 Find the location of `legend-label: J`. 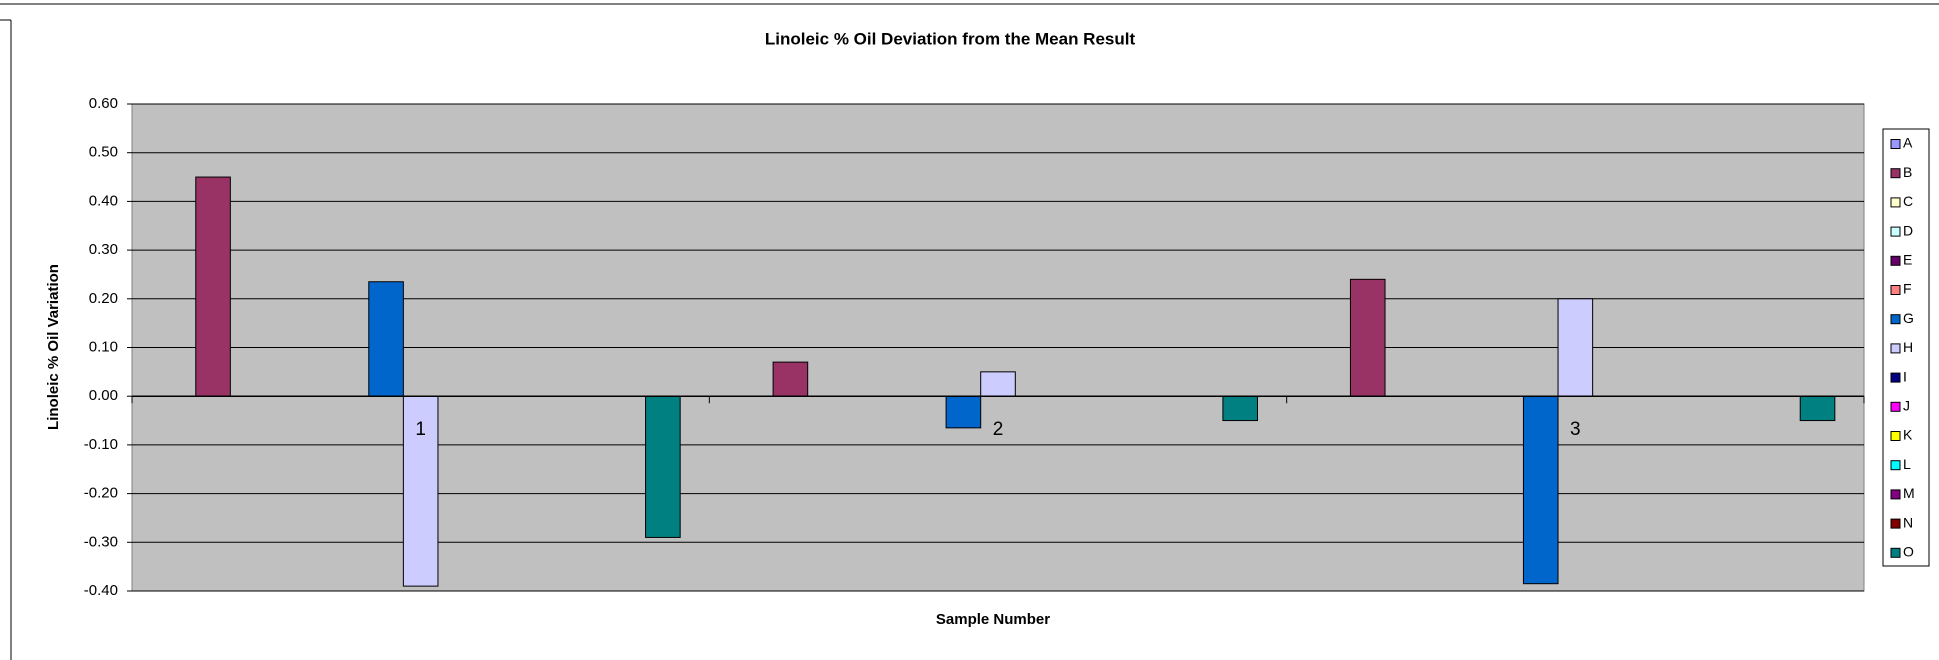

legend-label: J is located at coordinates (1906, 406).